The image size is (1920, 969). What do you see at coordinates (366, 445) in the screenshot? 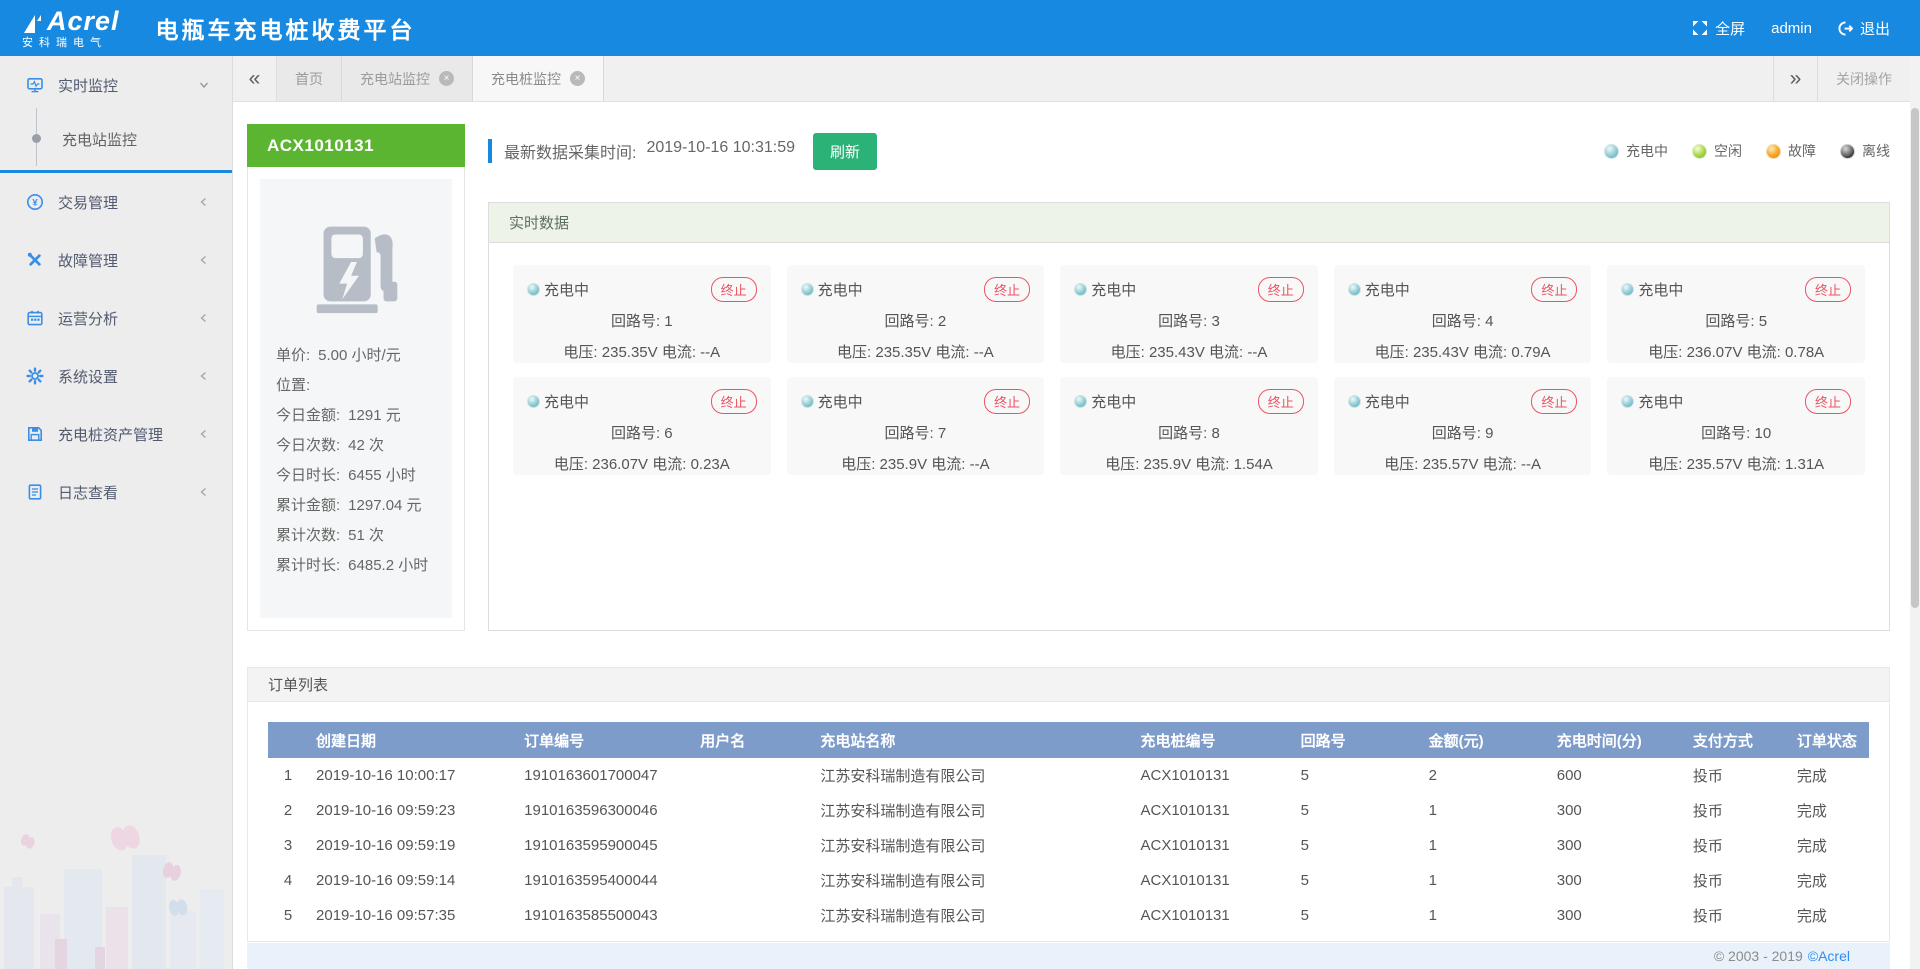
I see `stat-value: 42 次` at bounding box center [366, 445].